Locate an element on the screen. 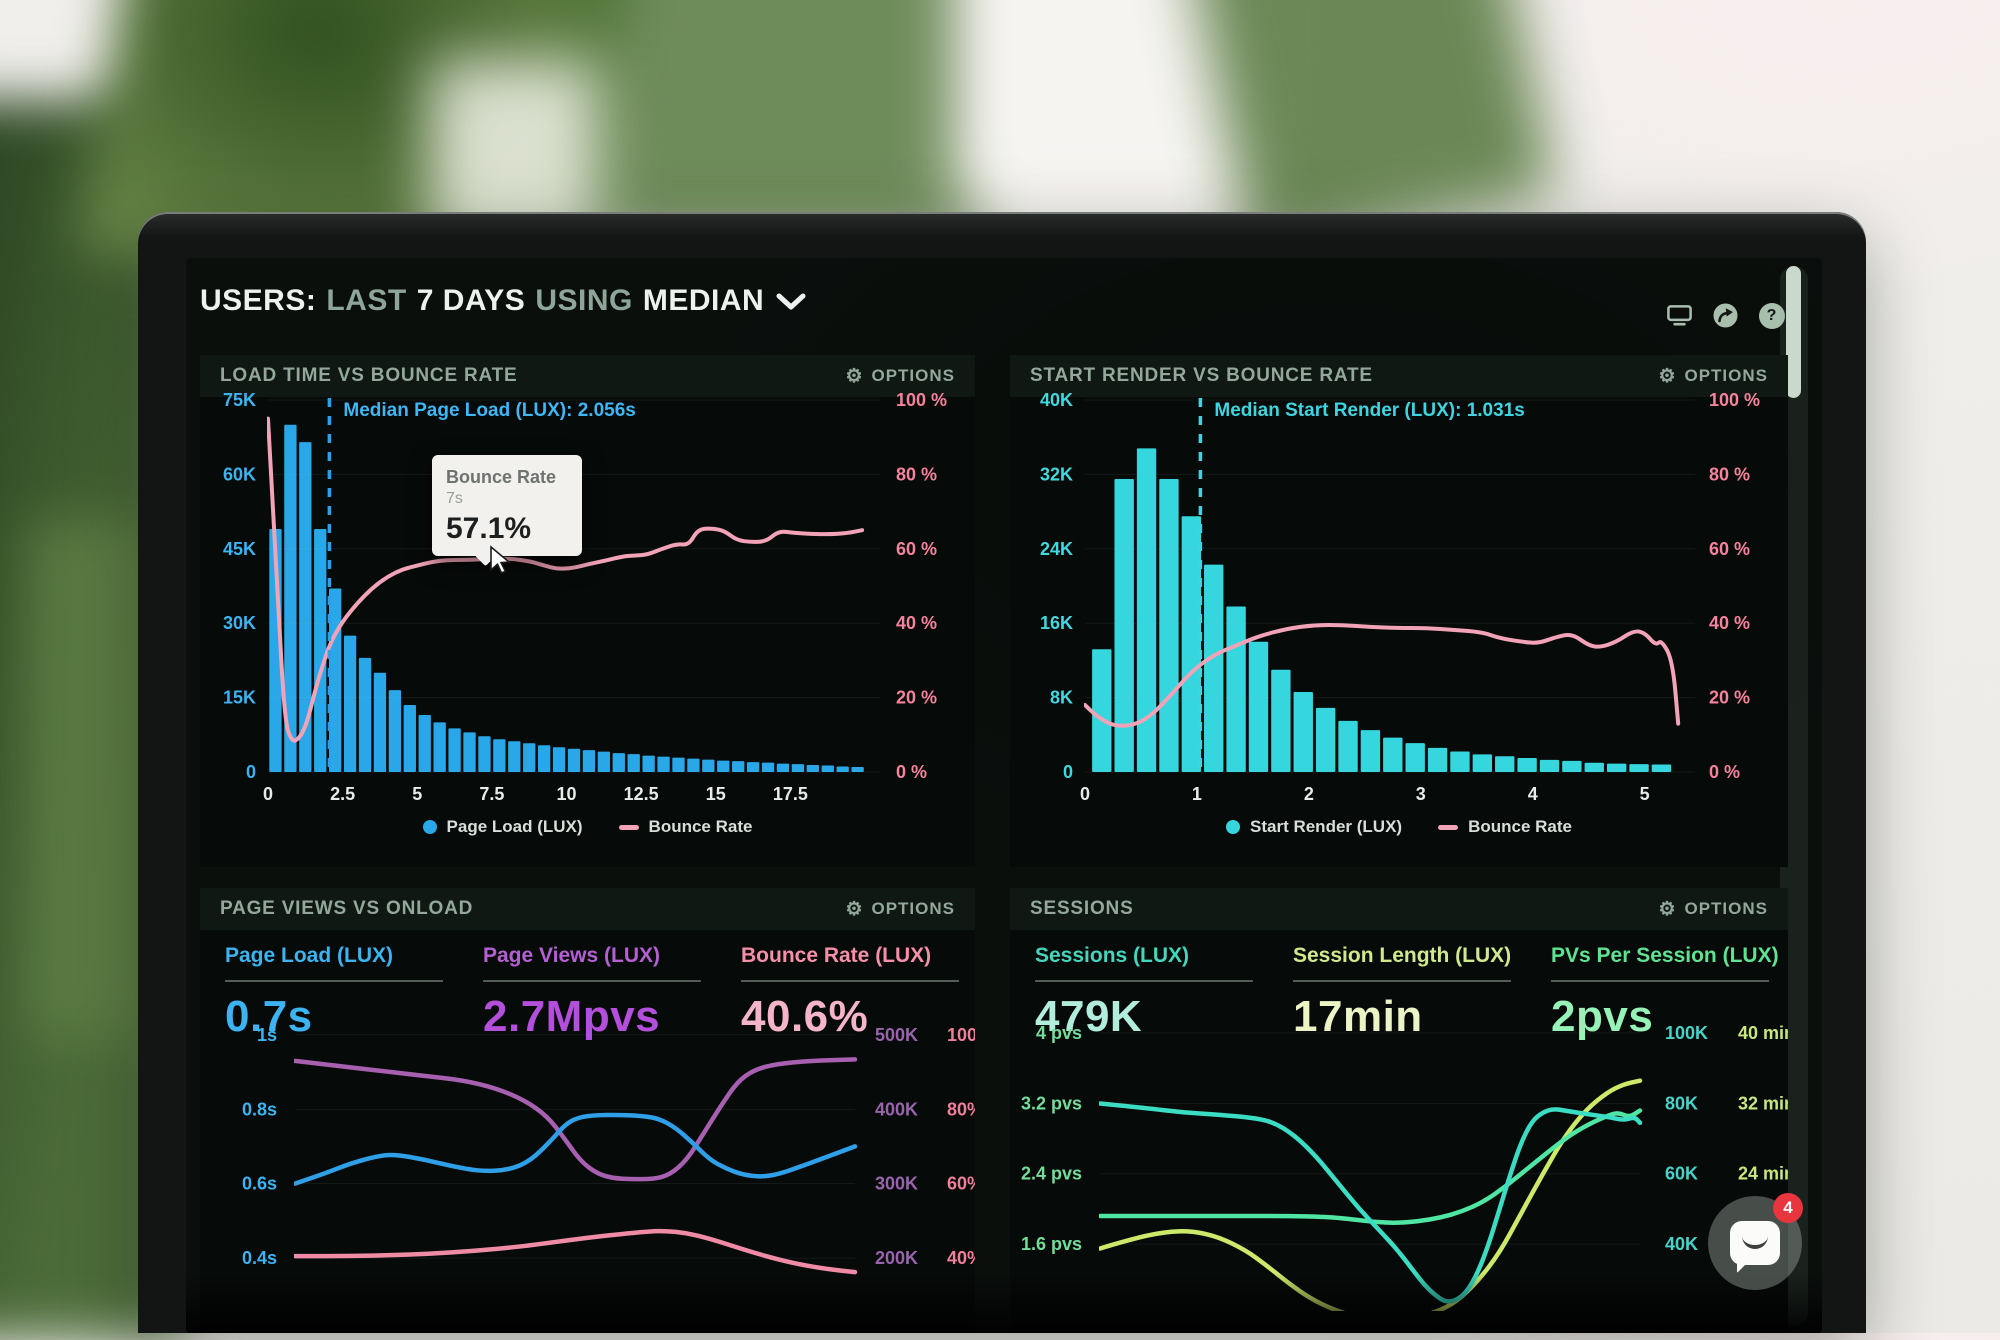  svg-text: 2.4 pvs is located at coordinates (1051, 1174).